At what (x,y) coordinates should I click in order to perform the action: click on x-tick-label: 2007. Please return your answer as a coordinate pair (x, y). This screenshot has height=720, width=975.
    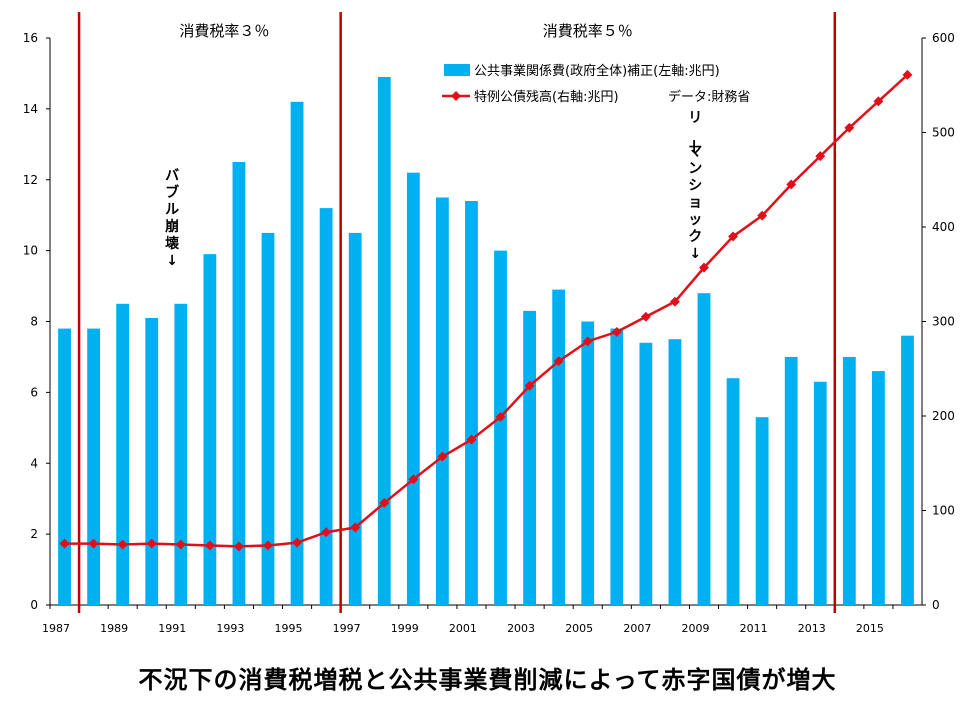
    Looking at the image, I should click on (637, 628).